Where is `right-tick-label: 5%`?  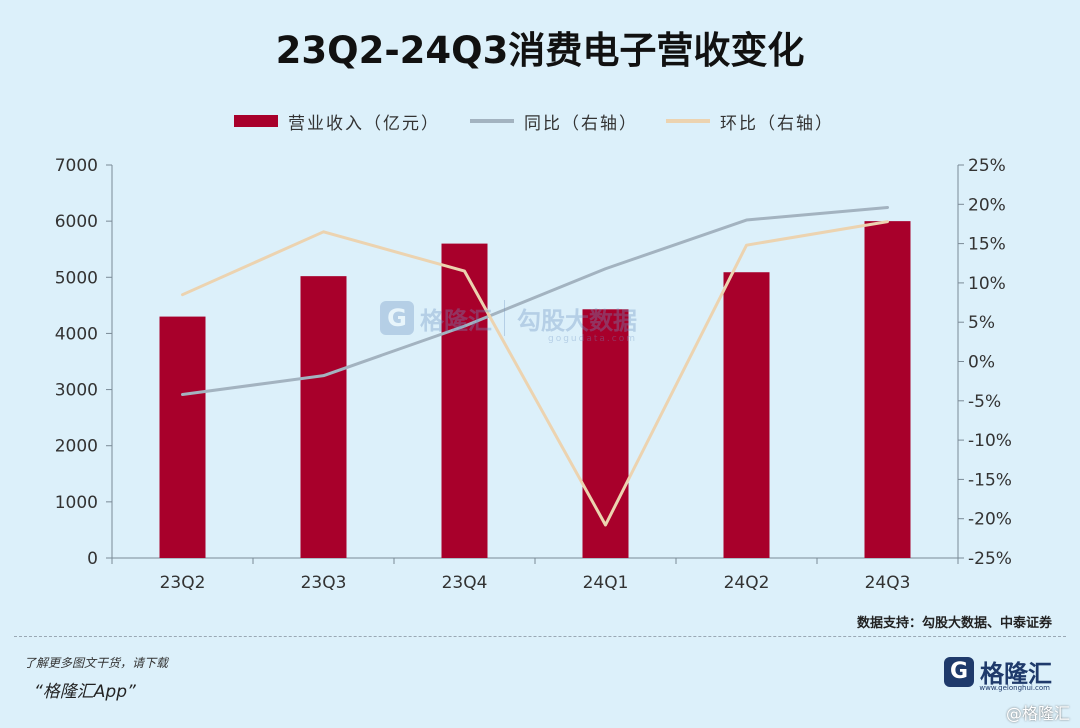 right-tick-label: 5% is located at coordinates (981, 323).